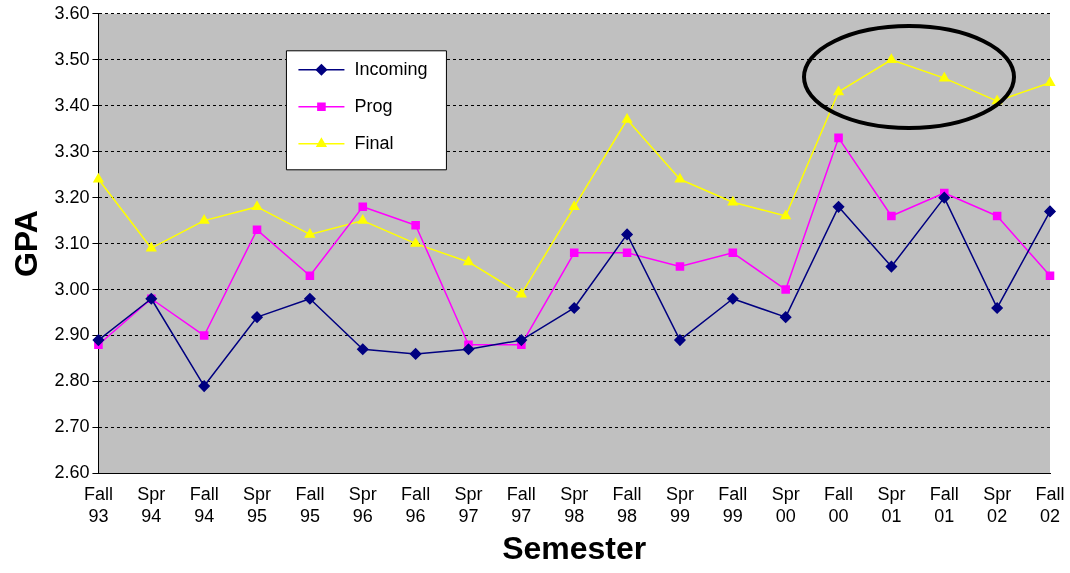 Image resolution: width=1070 pixels, height=573 pixels. What do you see at coordinates (72, 242) in the screenshot?
I see `y-tick-label: 3.10` at bounding box center [72, 242].